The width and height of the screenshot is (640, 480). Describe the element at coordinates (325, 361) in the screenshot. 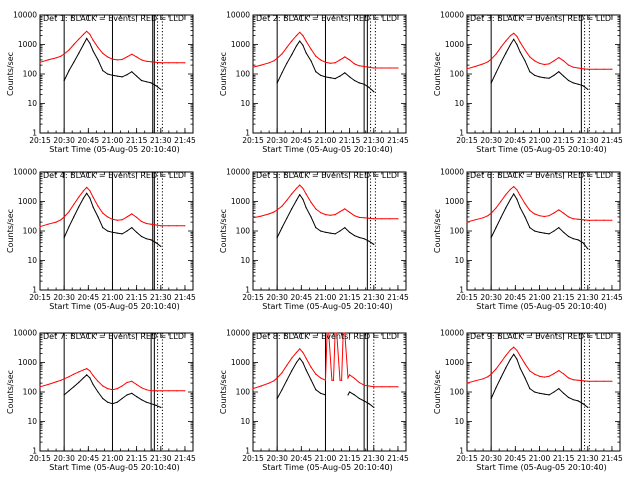

I see `series-line-lld` at that location.